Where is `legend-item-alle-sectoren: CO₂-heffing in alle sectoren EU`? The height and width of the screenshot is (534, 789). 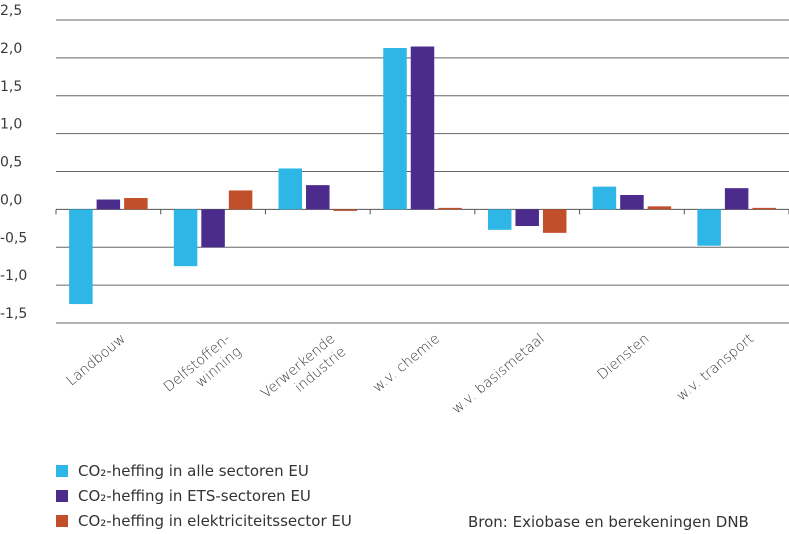 legend-item-alle-sectoren: CO₂-heffing in alle sectoren EU is located at coordinates (182, 471).